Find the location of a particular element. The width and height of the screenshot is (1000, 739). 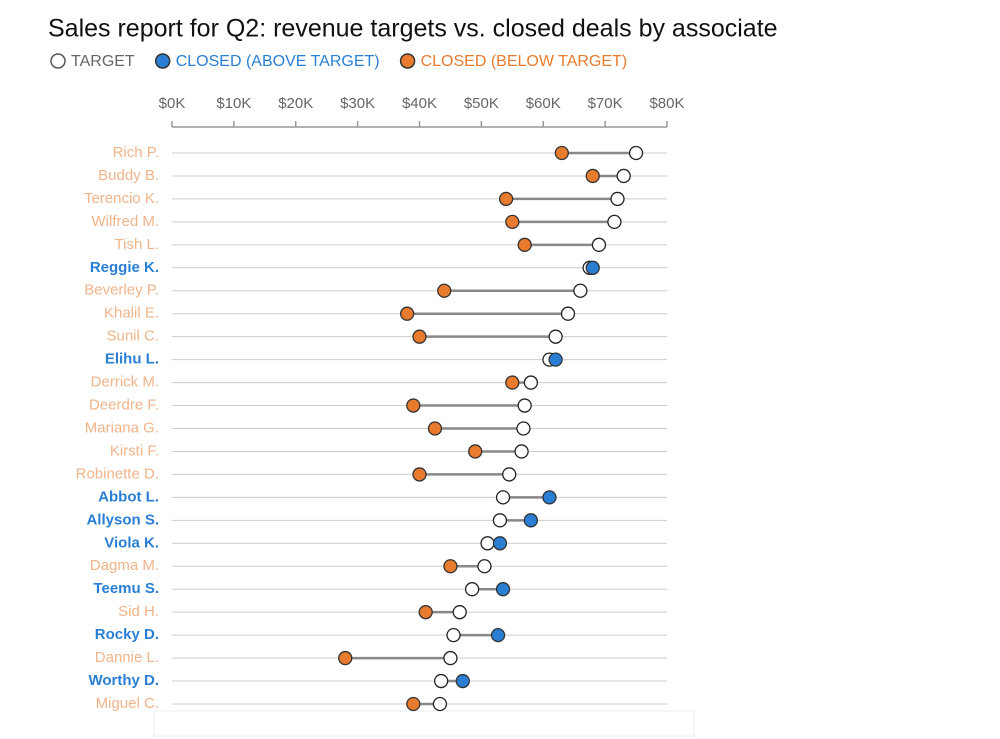

x-tick-label: $0K is located at coordinates (172, 103).